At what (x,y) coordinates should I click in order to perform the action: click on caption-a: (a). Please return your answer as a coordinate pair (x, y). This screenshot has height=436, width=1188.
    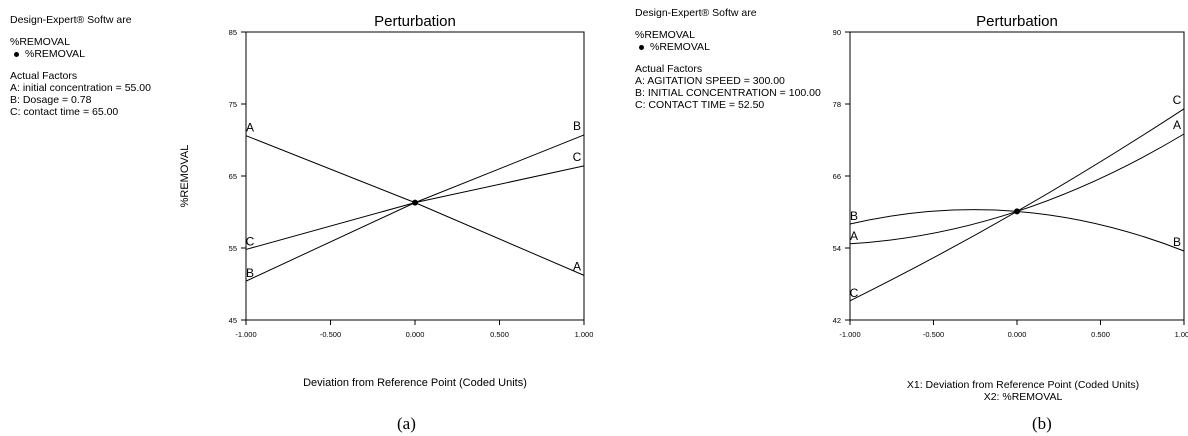
    Looking at the image, I should click on (406, 423).